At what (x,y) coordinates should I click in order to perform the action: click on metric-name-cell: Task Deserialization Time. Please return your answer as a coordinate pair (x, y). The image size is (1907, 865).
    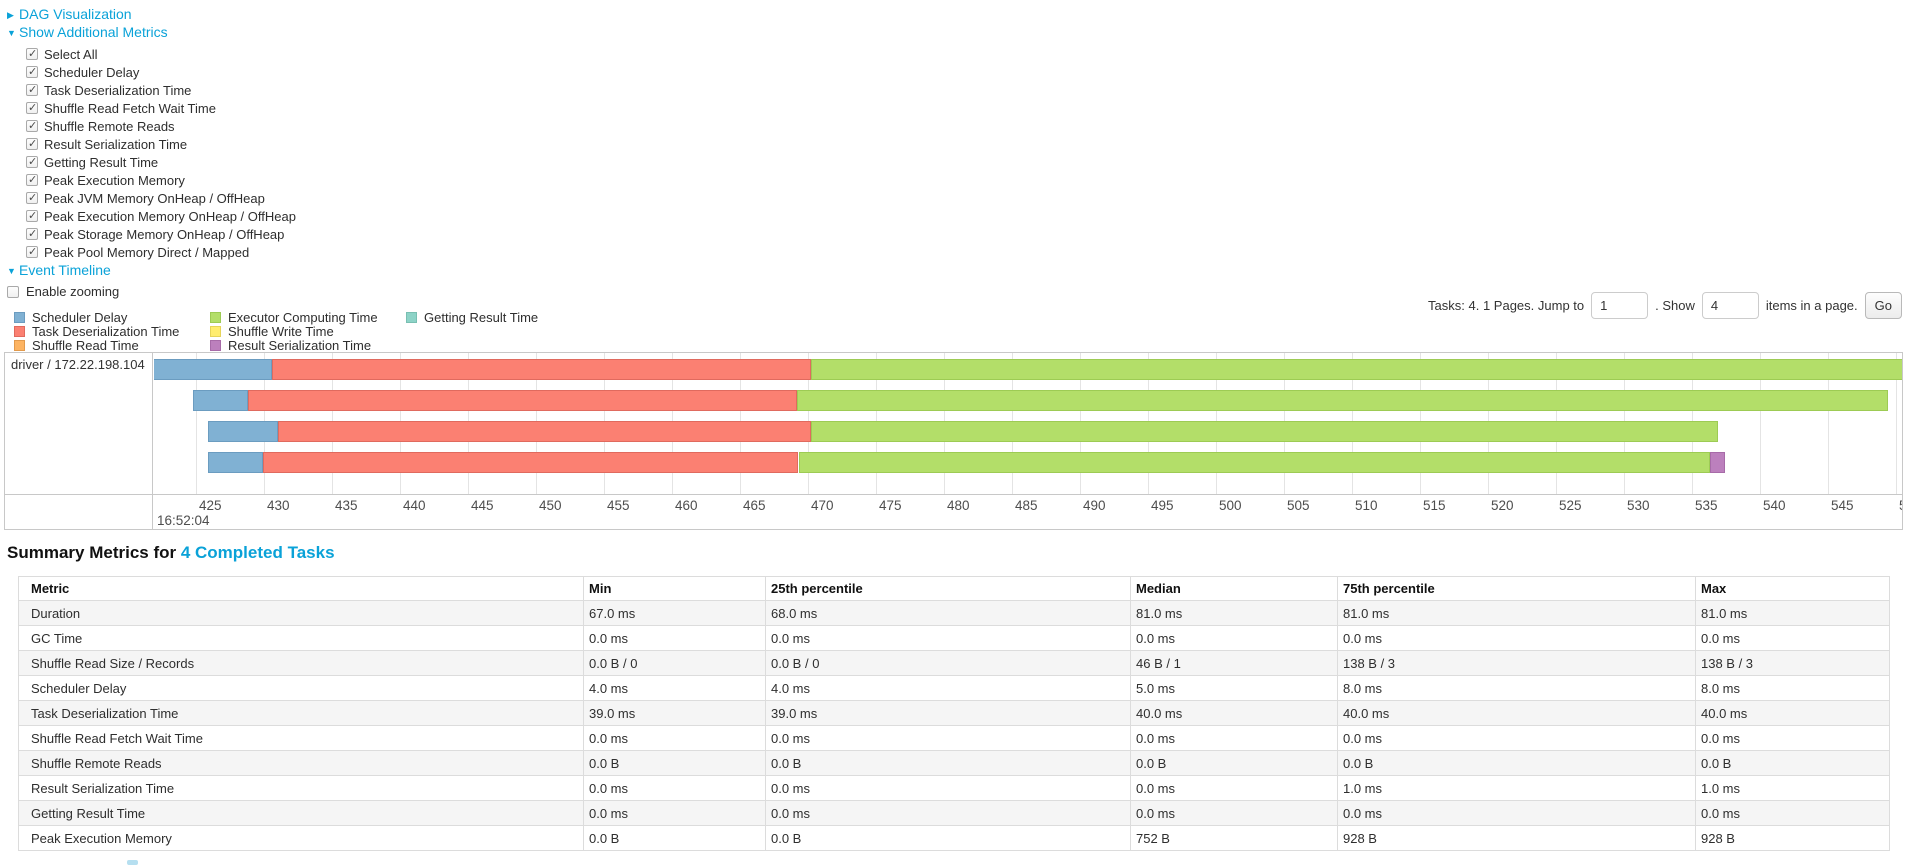
    Looking at the image, I should click on (301, 713).